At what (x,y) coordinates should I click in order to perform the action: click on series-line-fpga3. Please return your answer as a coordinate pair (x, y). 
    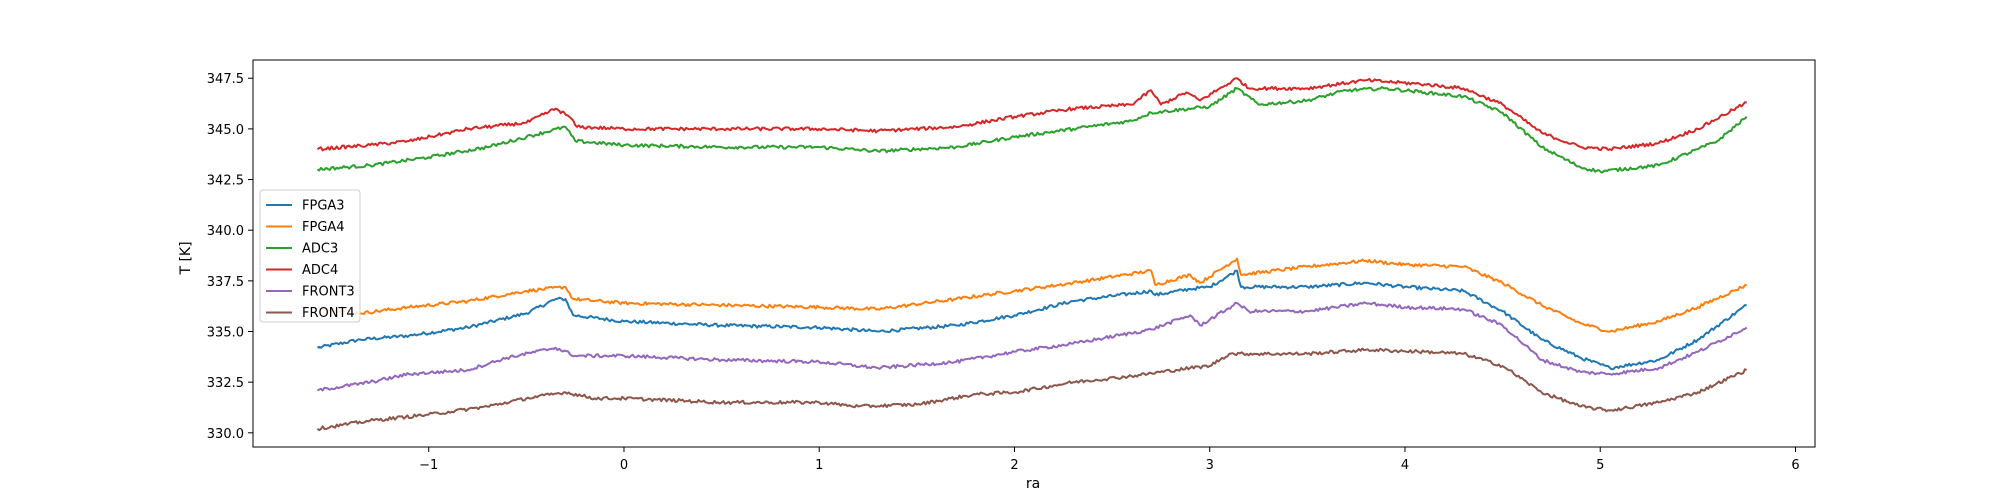
    Looking at the image, I should click on (1031, 320).